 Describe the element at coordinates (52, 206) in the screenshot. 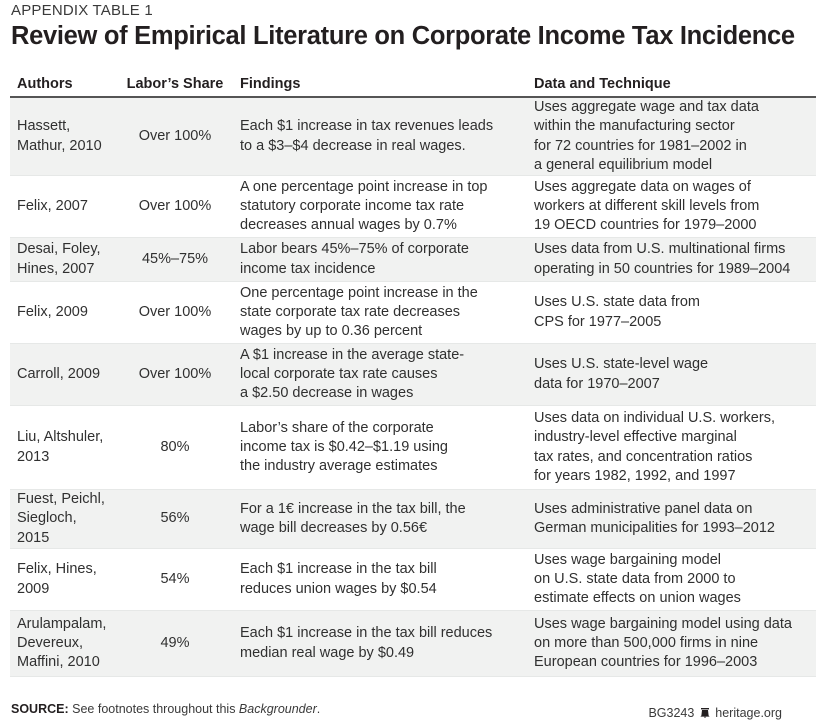

I see `cell-authors-line: Felix, 2007` at that location.